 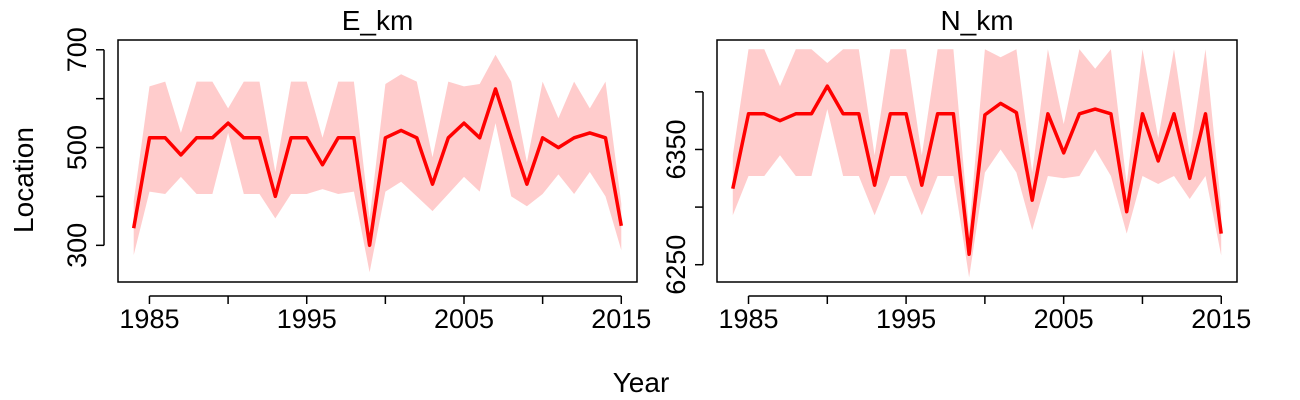 I want to click on y-tick-label: 6250, so click(x=676, y=265).